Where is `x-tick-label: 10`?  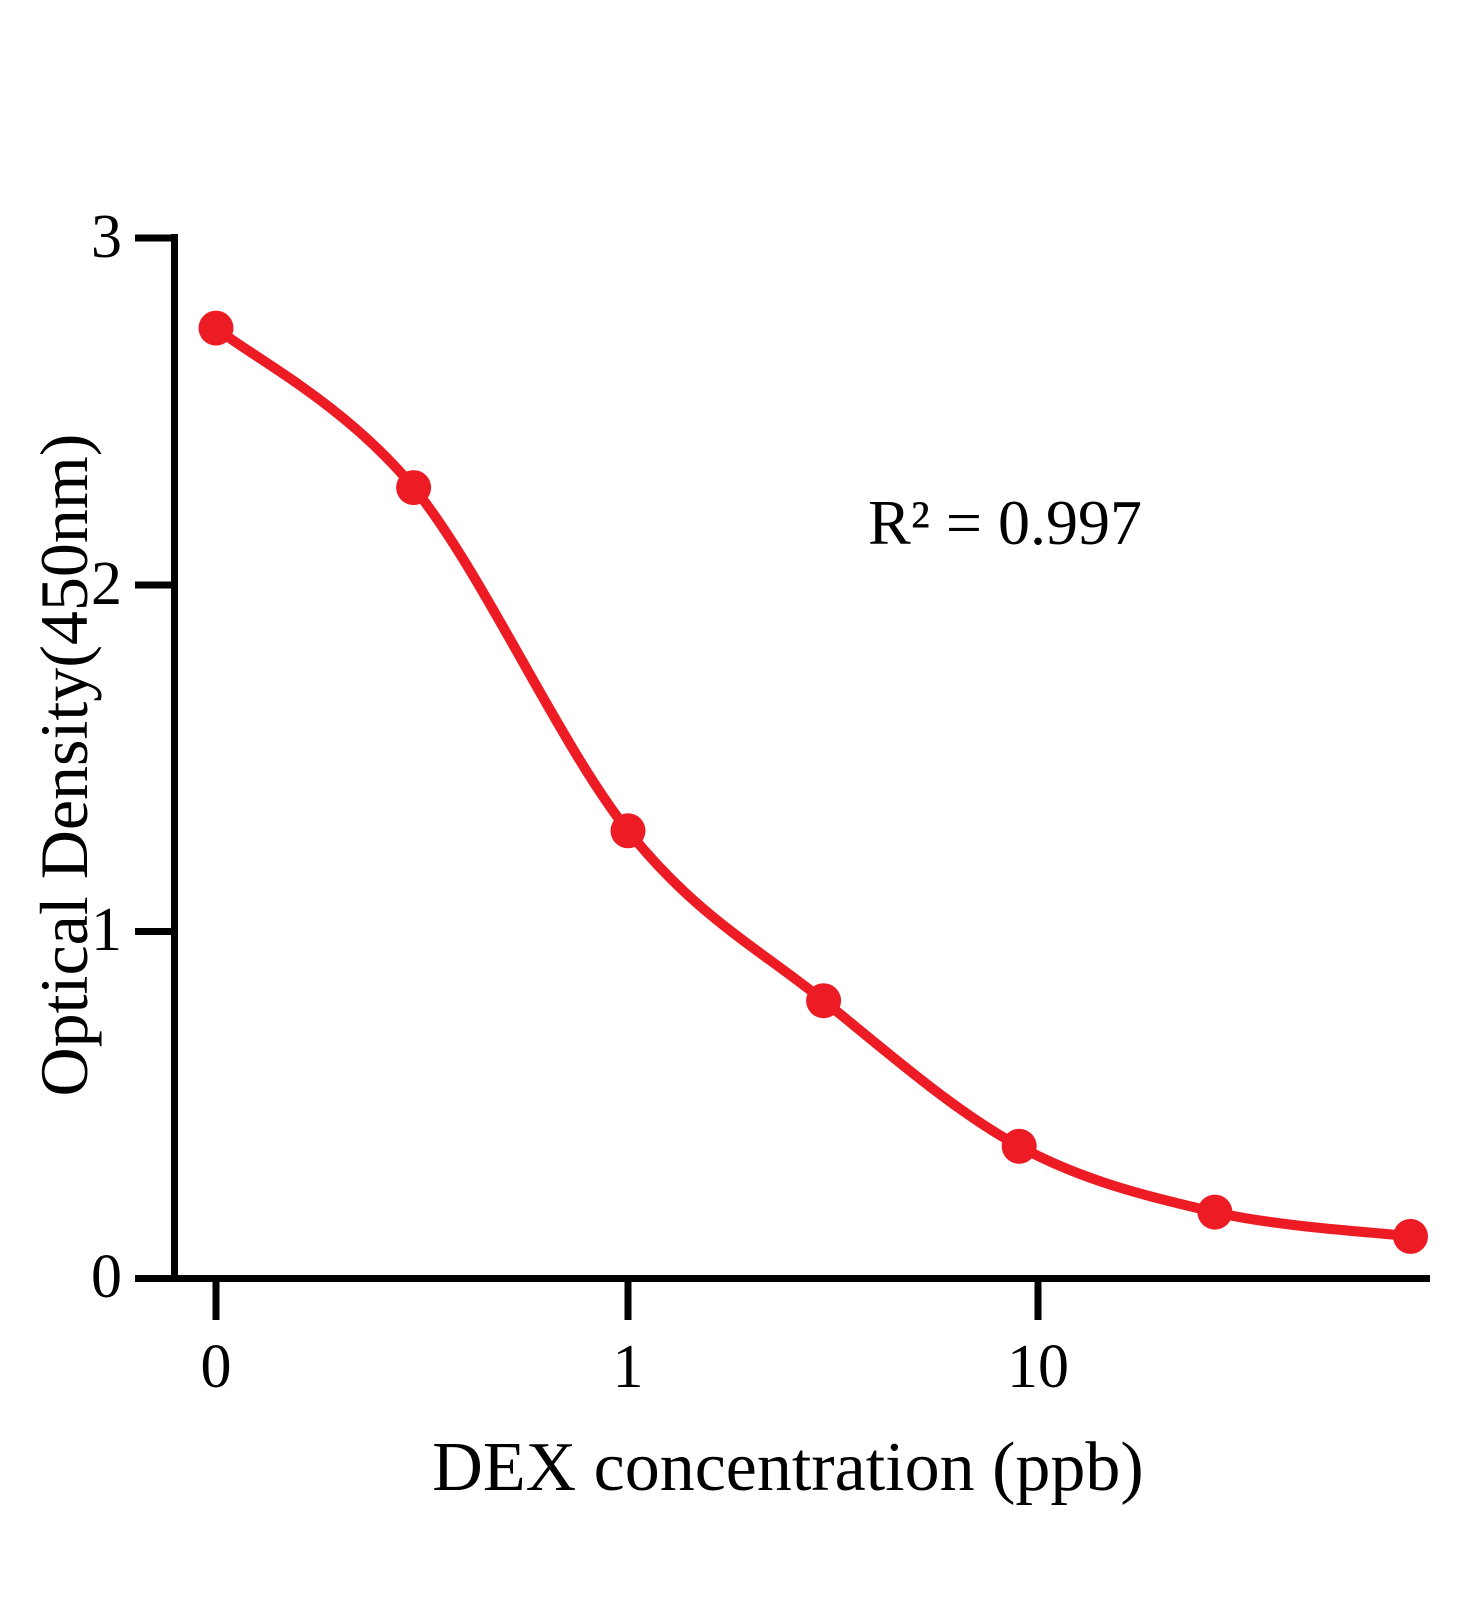
x-tick-label: 10 is located at coordinates (1038, 1367).